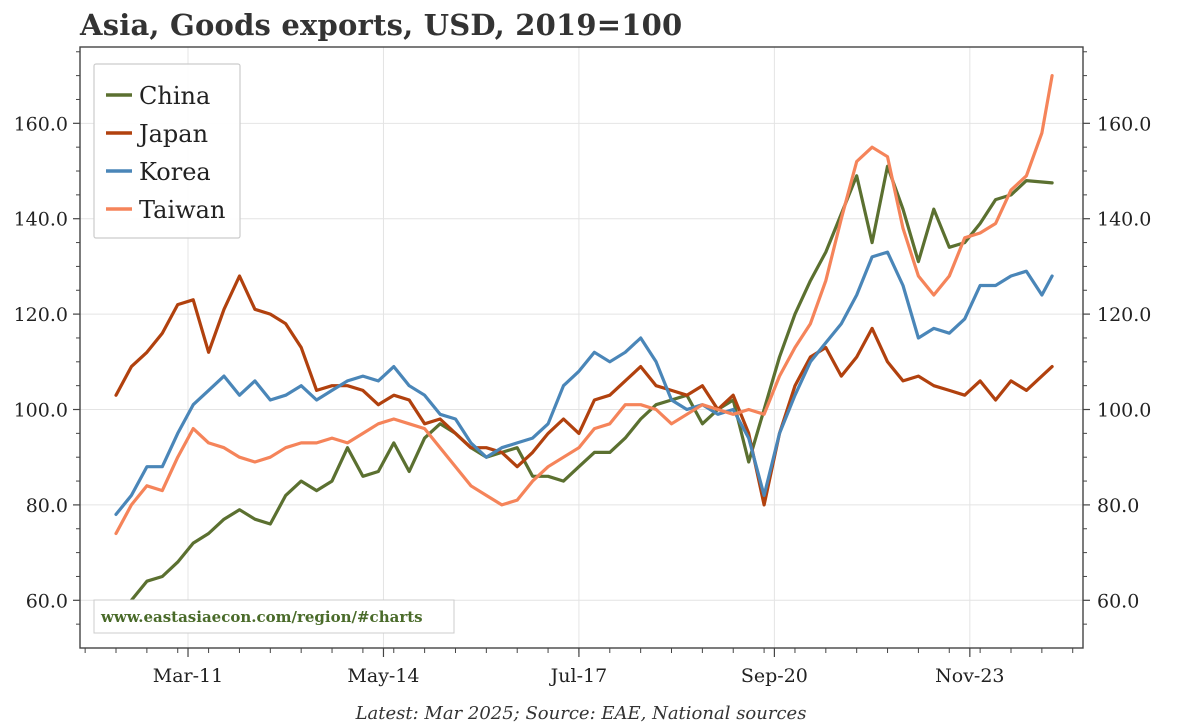  What do you see at coordinates (175, 172) in the screenshot?
I see `legend-label-korea: Korea` at bounding box center [175, 172].